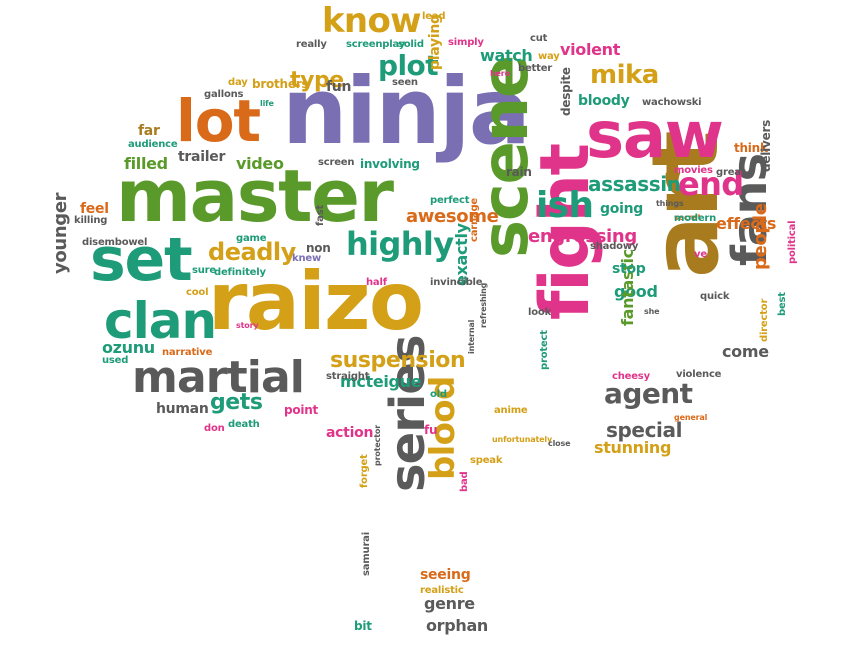  Describe the element at coordinates (715, 296) in the screenshot. I see `cloud-word-quick: quick` at that location.